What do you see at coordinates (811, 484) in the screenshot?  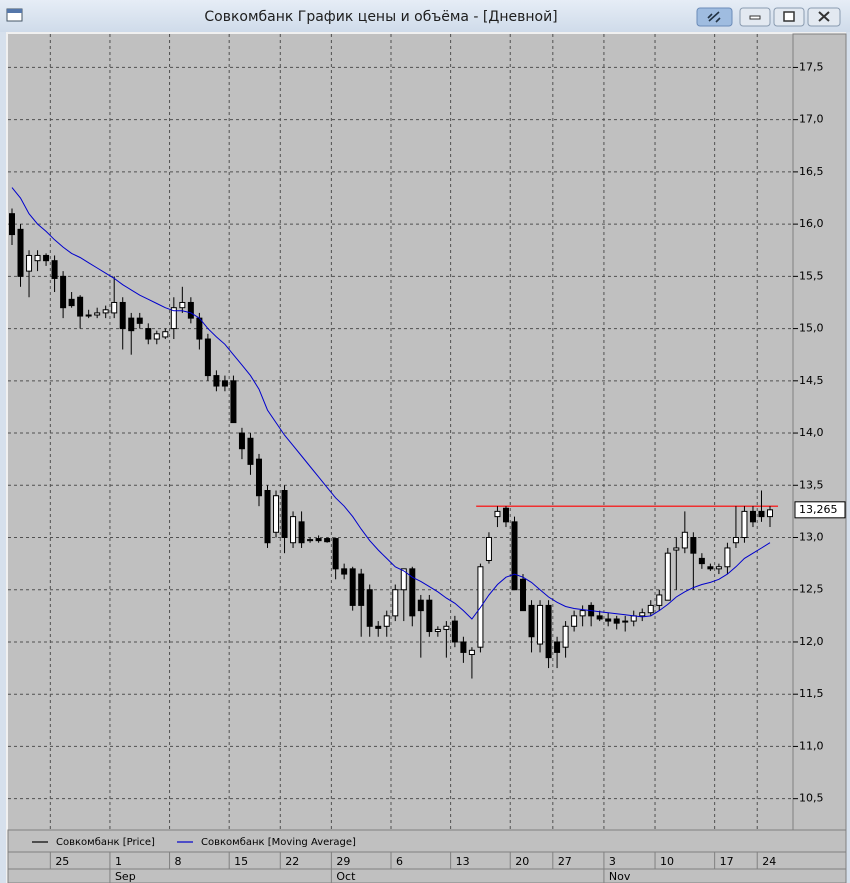 I see `y-tick-label: 13,5` at bounding box center [811, 484].